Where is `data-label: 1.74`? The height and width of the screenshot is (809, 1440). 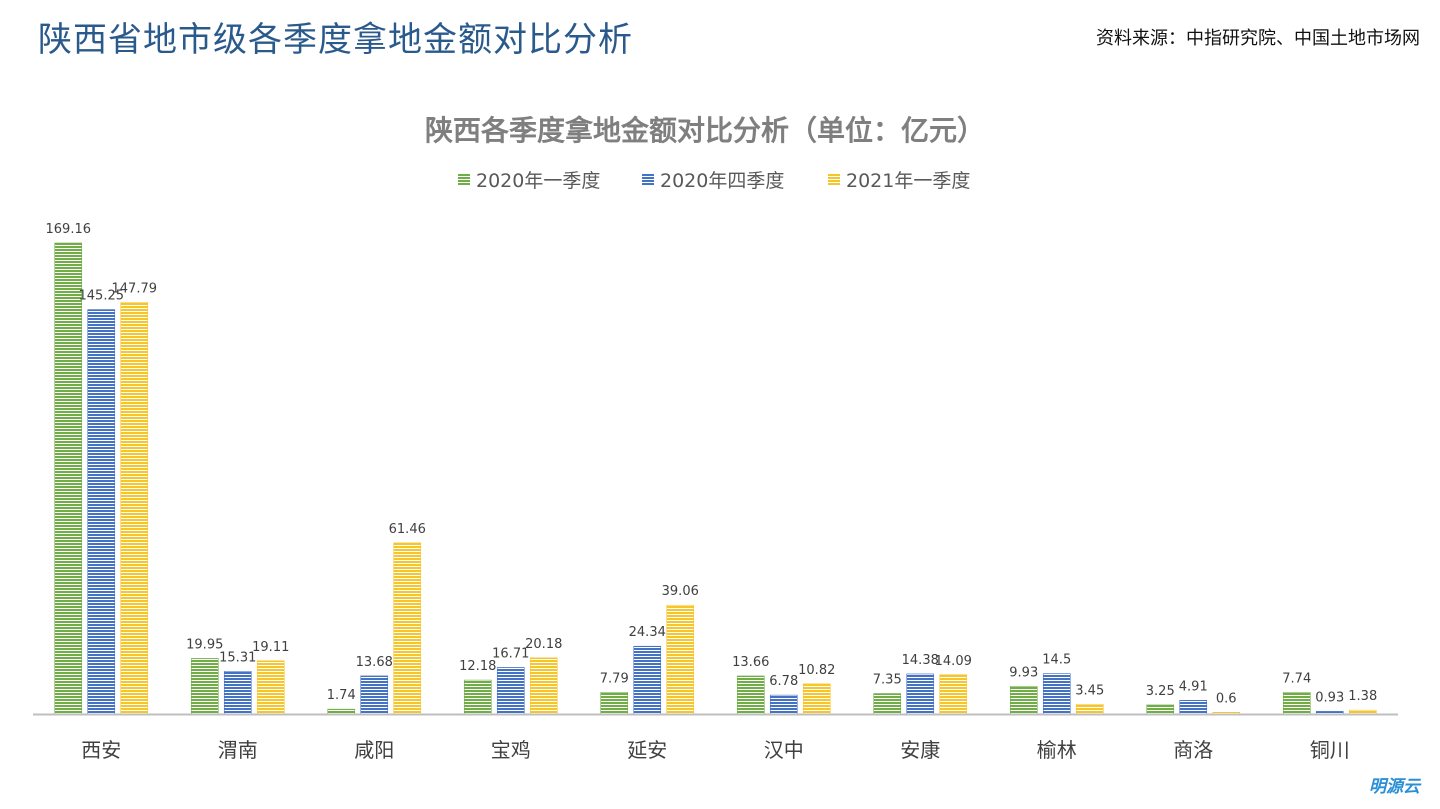
data-label: 1.74 is located at coordinates (341, 695).